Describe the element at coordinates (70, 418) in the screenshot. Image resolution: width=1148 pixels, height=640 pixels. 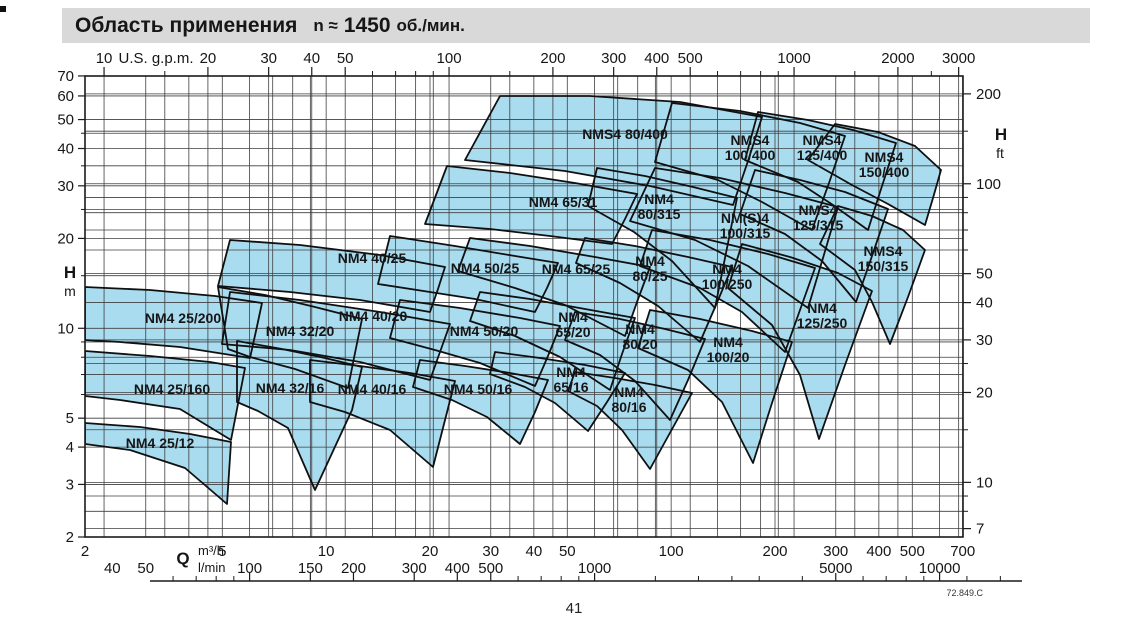
I see `left-axis-label: 5` at that location.